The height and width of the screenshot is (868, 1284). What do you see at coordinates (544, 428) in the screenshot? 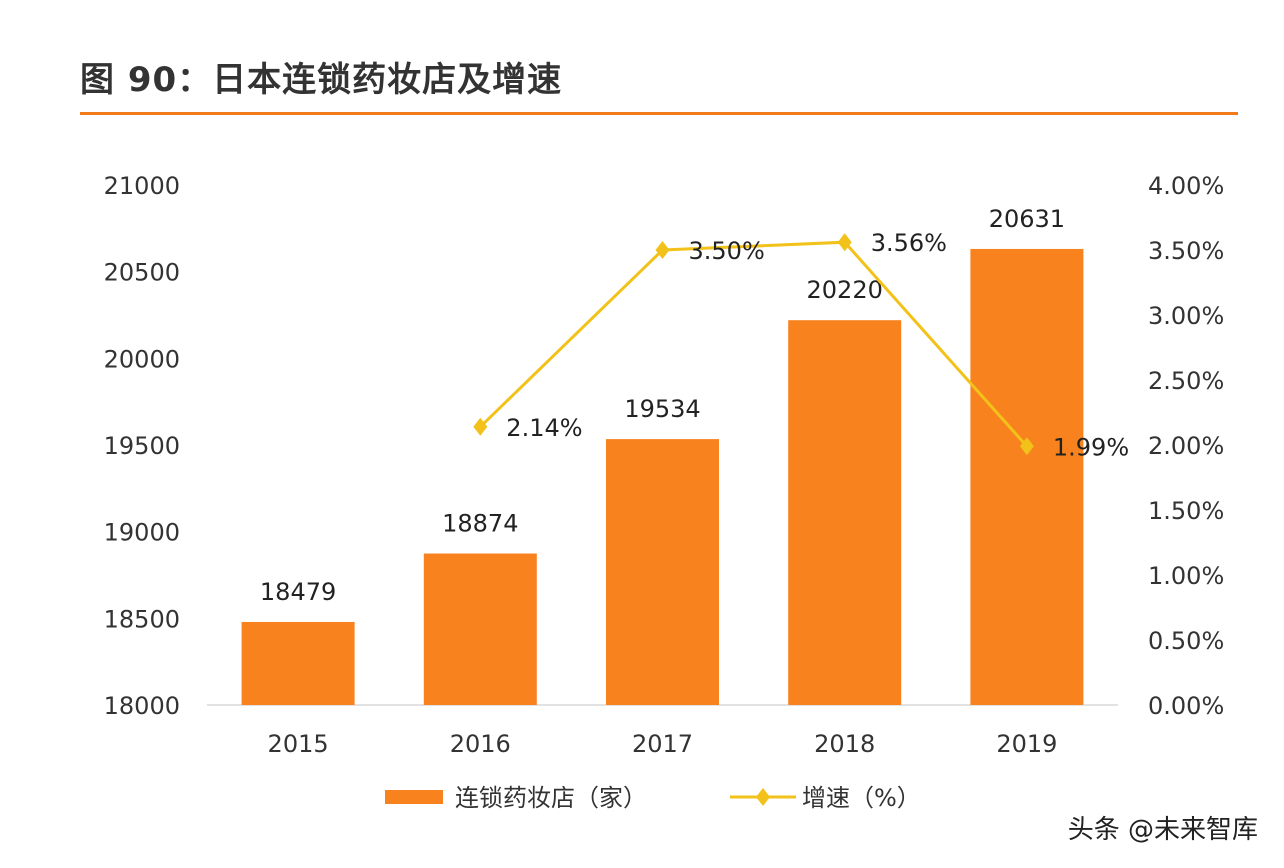
I see `growth-data-label: 2.14%` at bounding box center [544, 428].